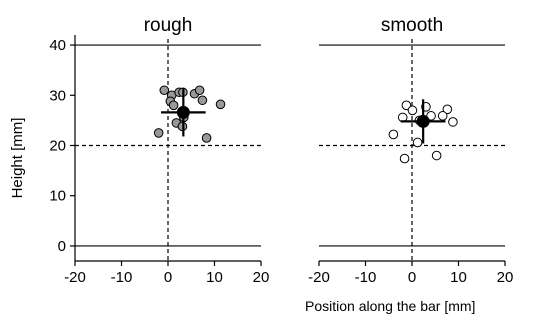 The height and width of the screenshot is (323, 533). Describe the element at coordinates (168, 25) in the screenshot. I see `chart-title: rough` at that location.